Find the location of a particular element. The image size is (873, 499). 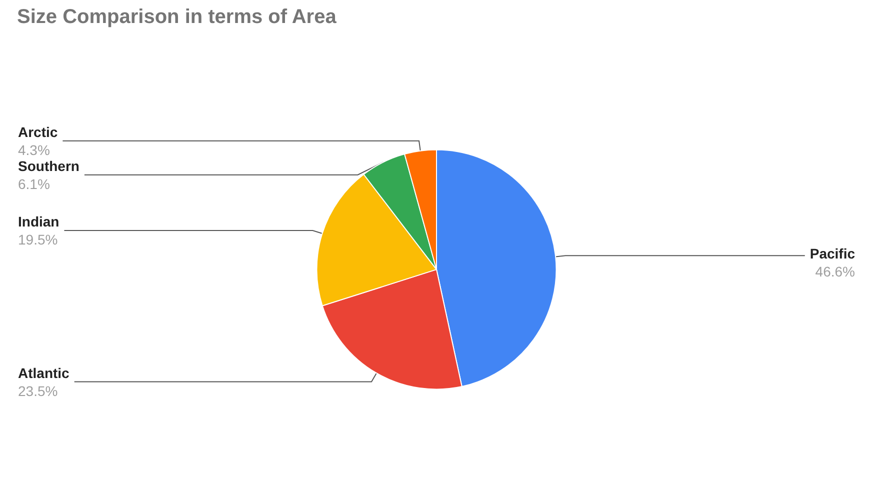

data-label: 4.3% is located at coordinates (34, 150).